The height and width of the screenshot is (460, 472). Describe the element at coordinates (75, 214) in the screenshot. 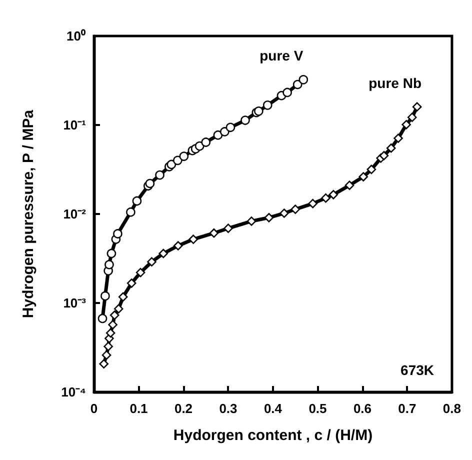

I see `y-tick-label: 10⁻²` at that location.